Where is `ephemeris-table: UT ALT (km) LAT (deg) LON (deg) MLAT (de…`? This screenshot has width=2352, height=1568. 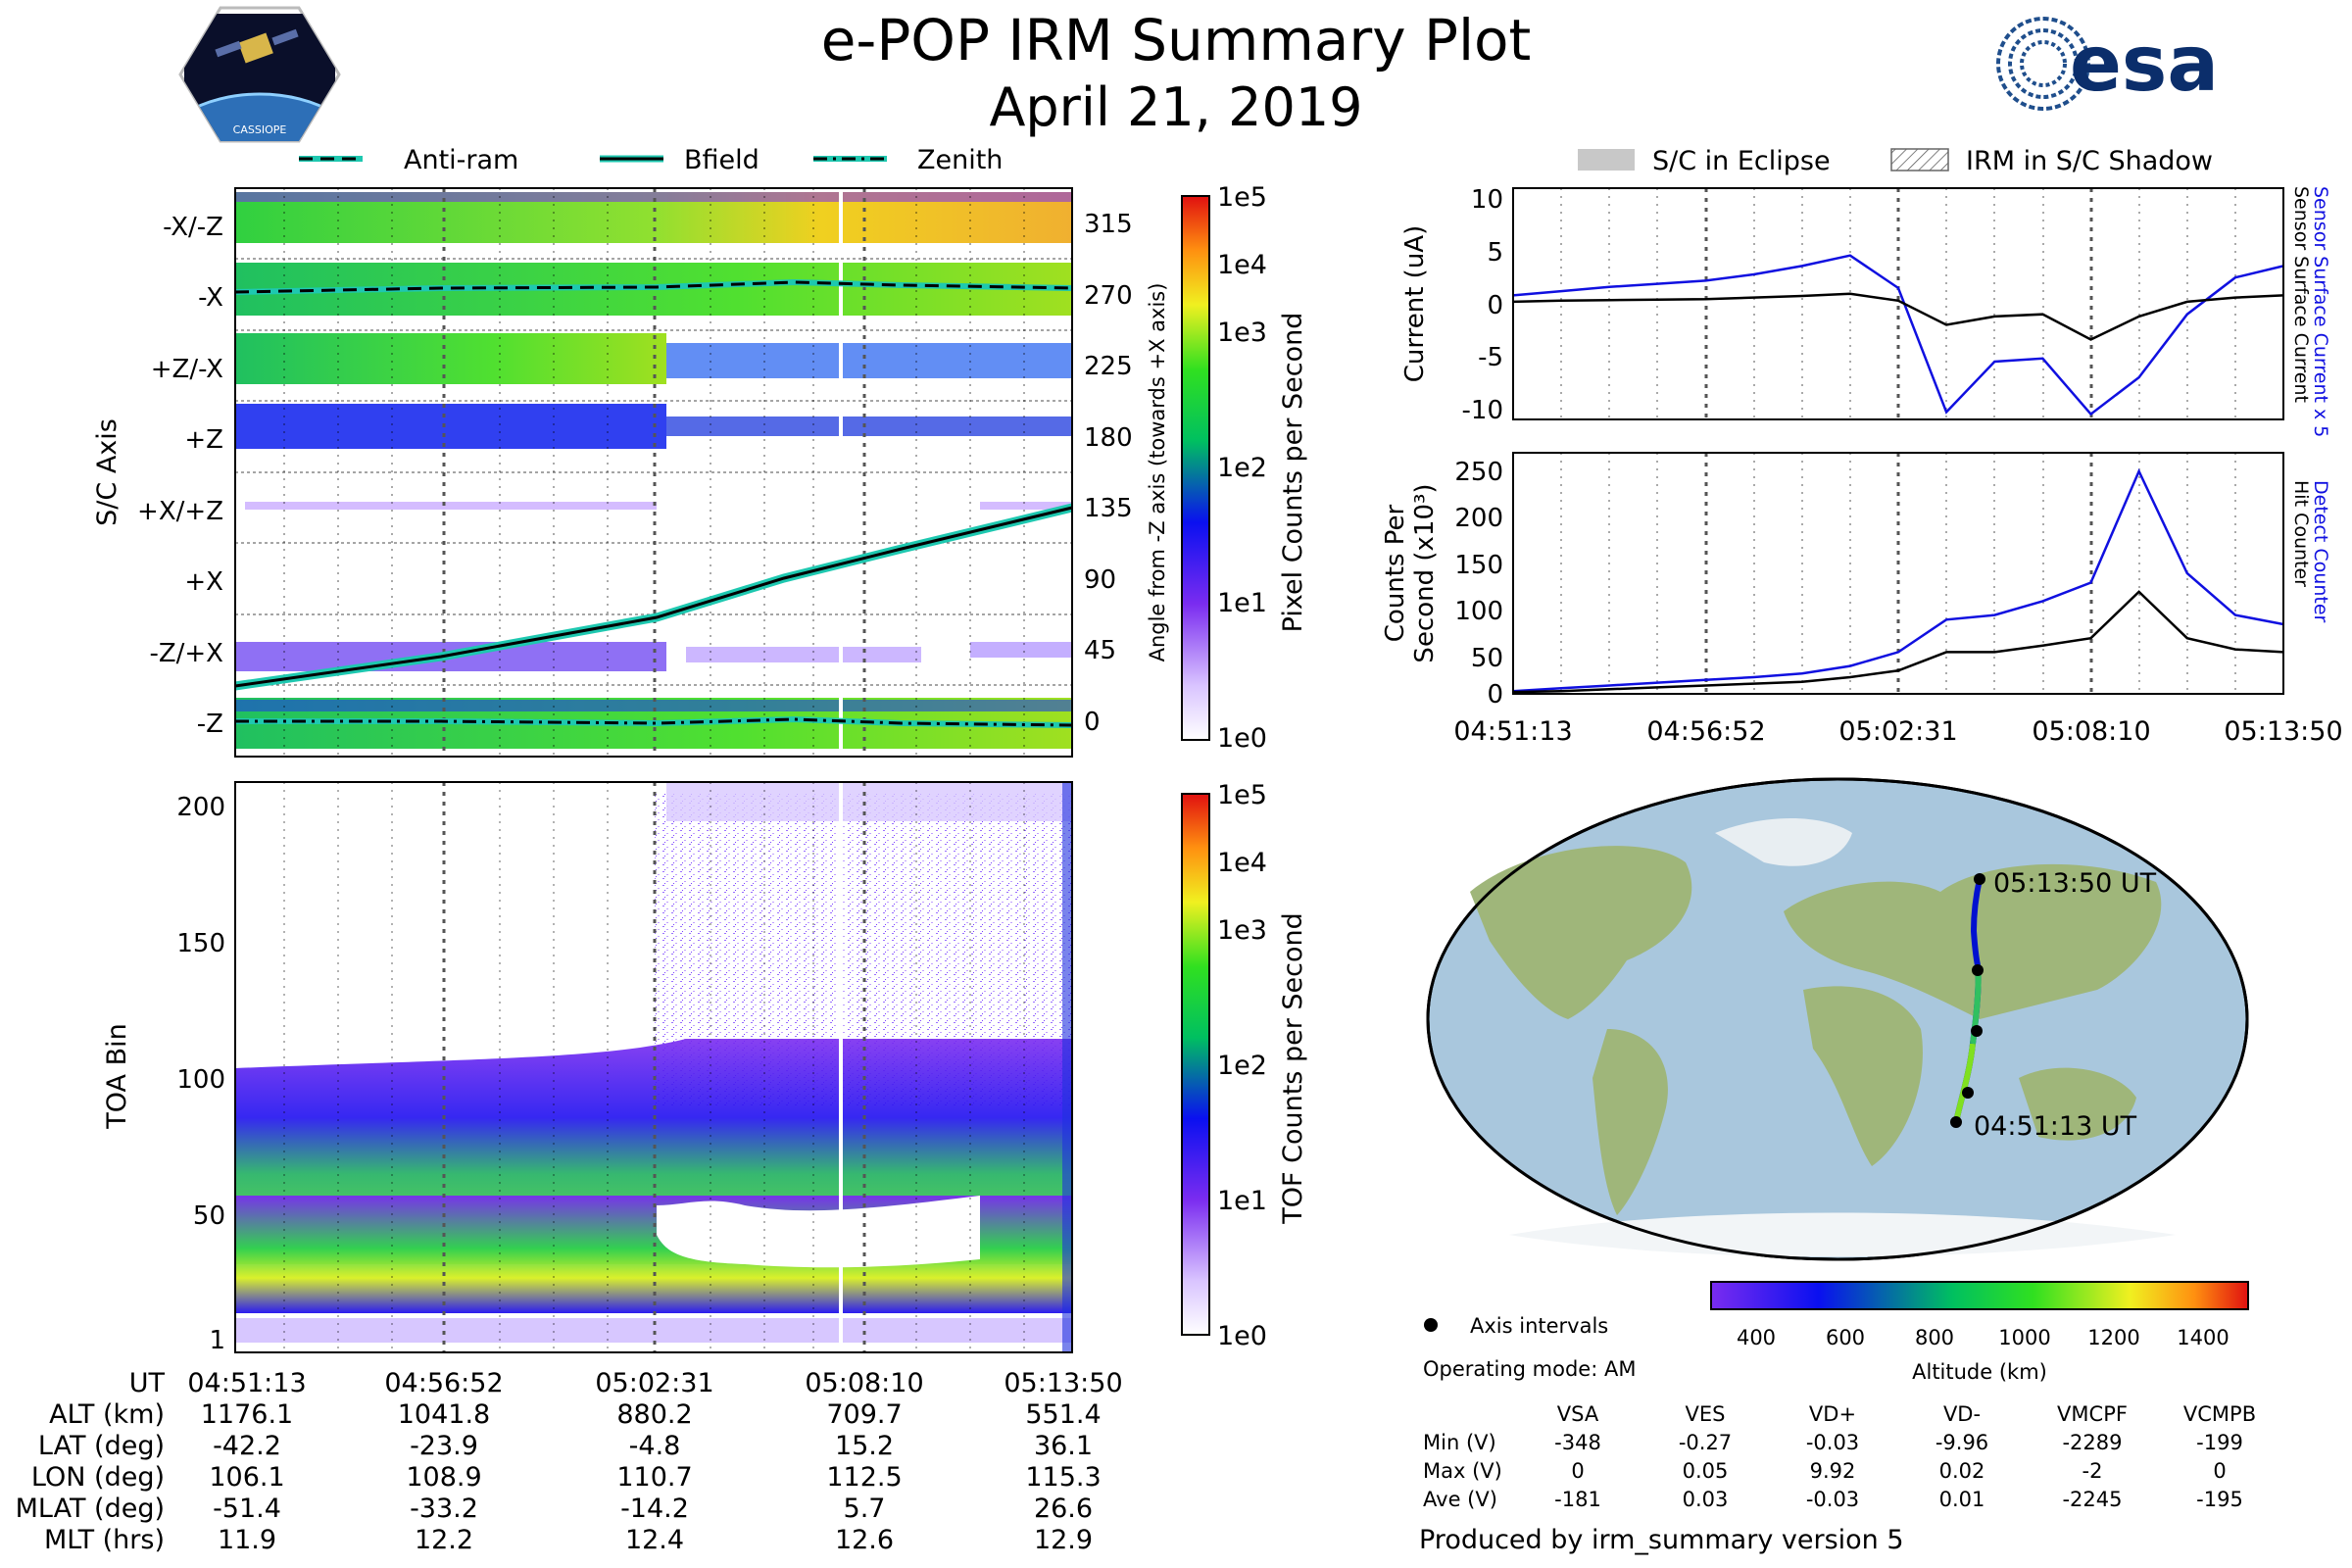 ephemeris-table: UT ALT (km) LAT (deg) LON (deg) MLAT (de… is located at coordinates (569, 1461).